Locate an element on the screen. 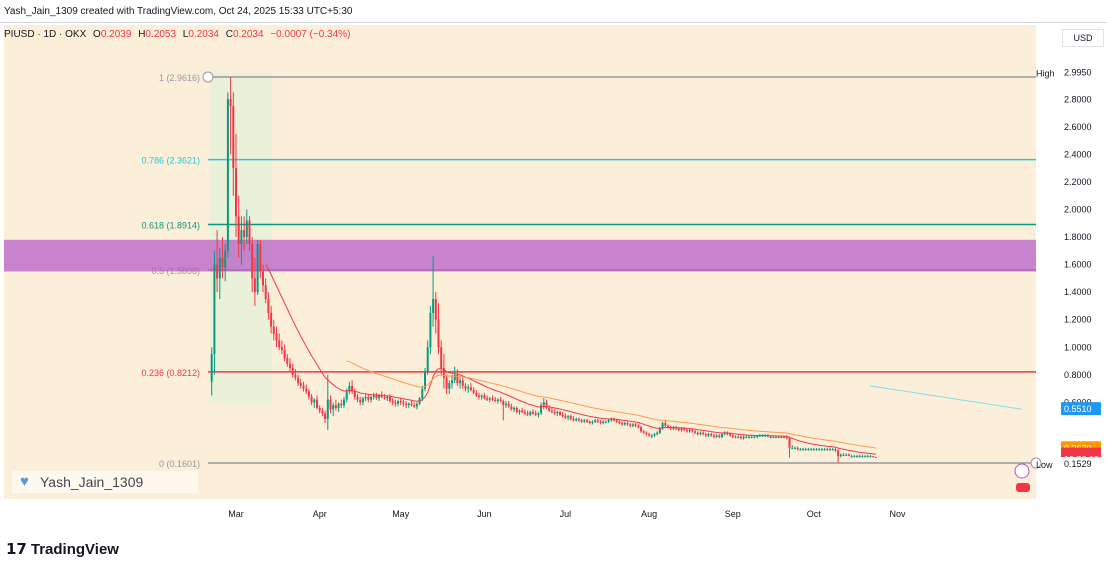  high-marker-label: High is located at coordinates (1045, 73).